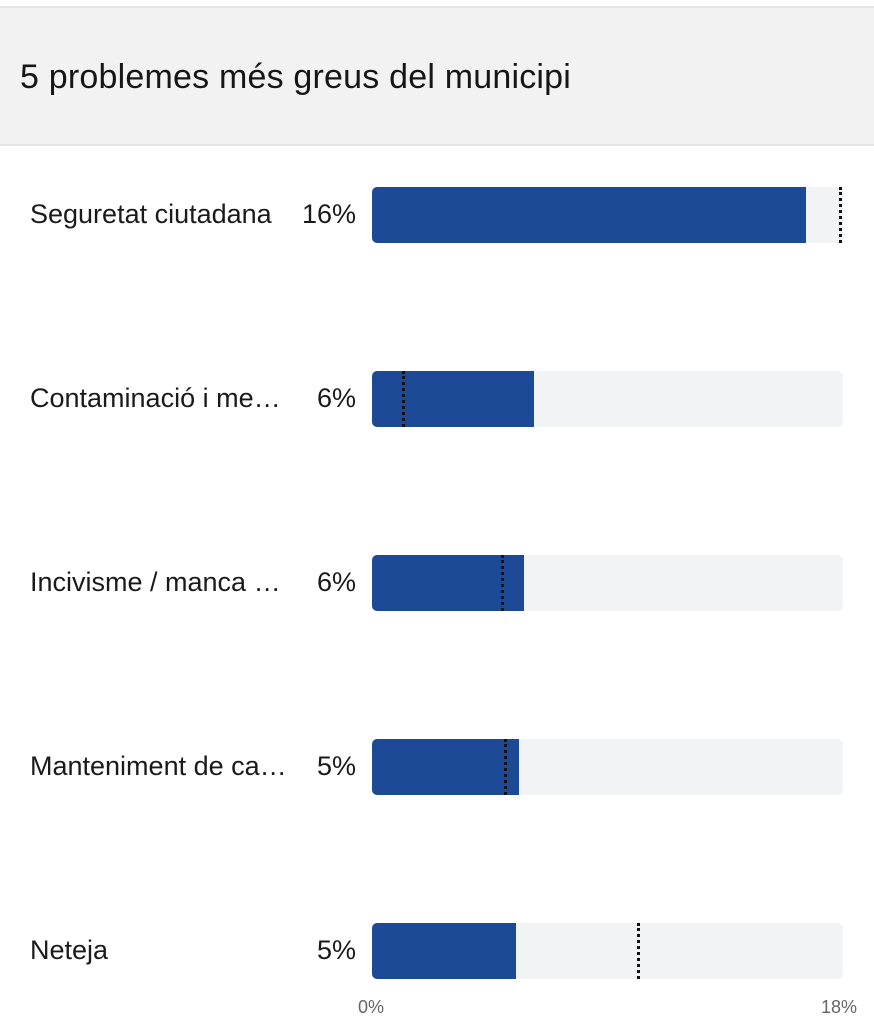 This screenshot has width=874, height=1025. What do you see at coordinates (151, 214) in the screenshot?
I see `category-label: Seguretat ciutadana` at bounding box center [151, 214].